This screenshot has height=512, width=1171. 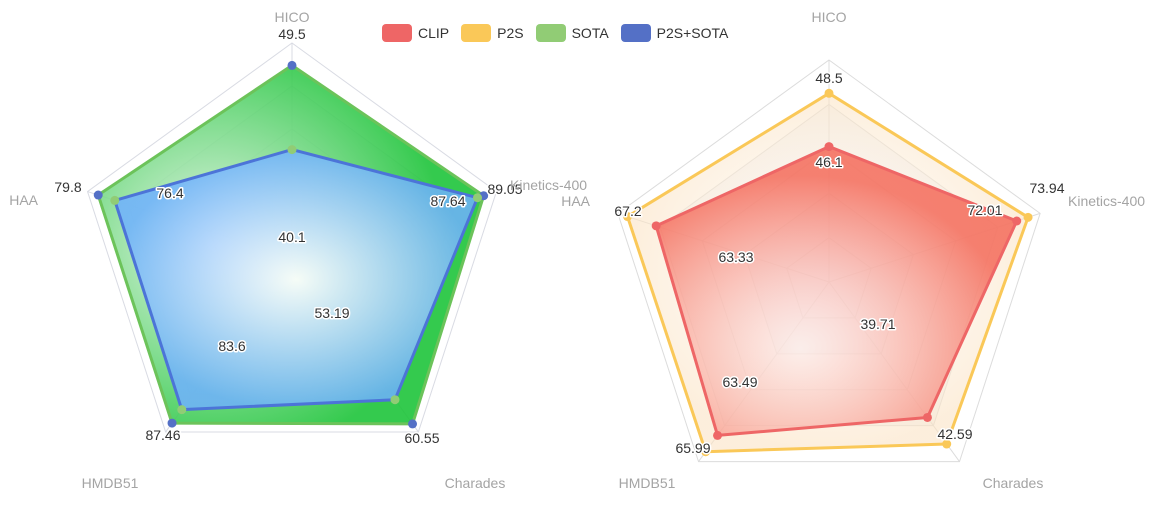 I want to click on legend-item-p2s-sota: P2S+SOTA, so click(x=674, y=33).